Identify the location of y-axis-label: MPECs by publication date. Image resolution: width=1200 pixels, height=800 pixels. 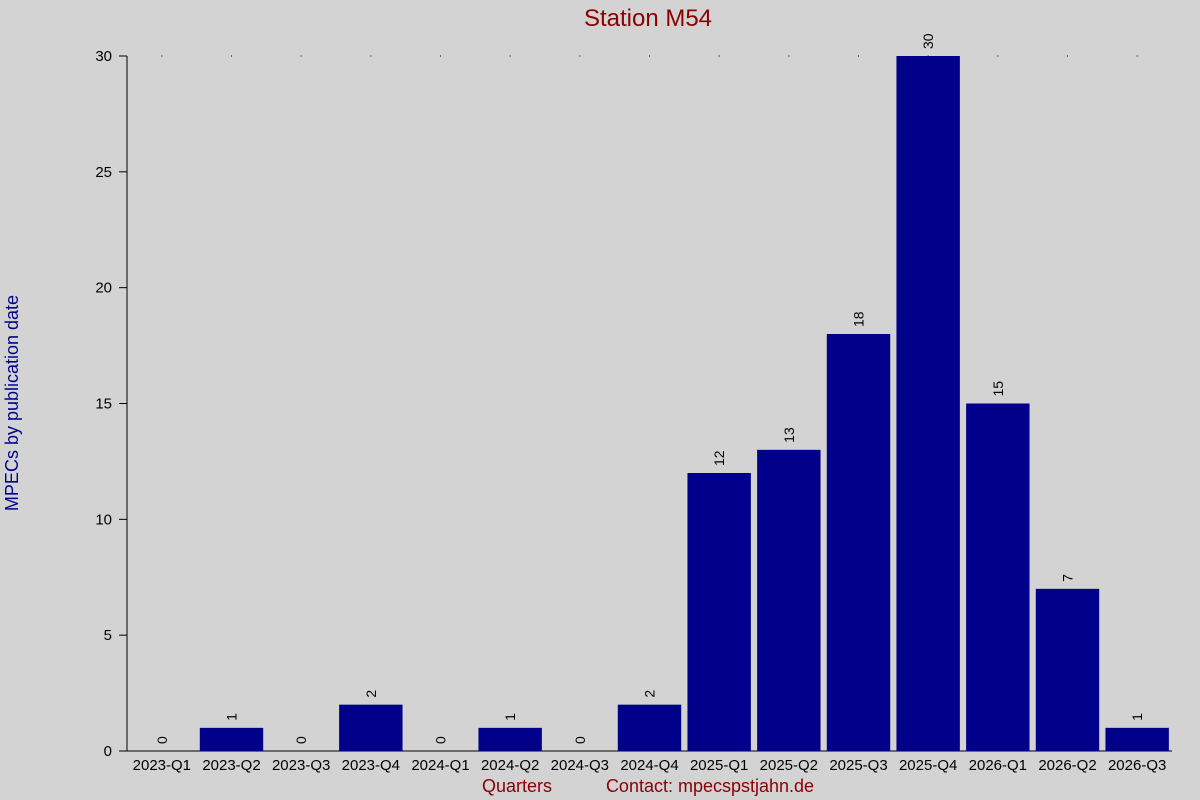
(12, 403).